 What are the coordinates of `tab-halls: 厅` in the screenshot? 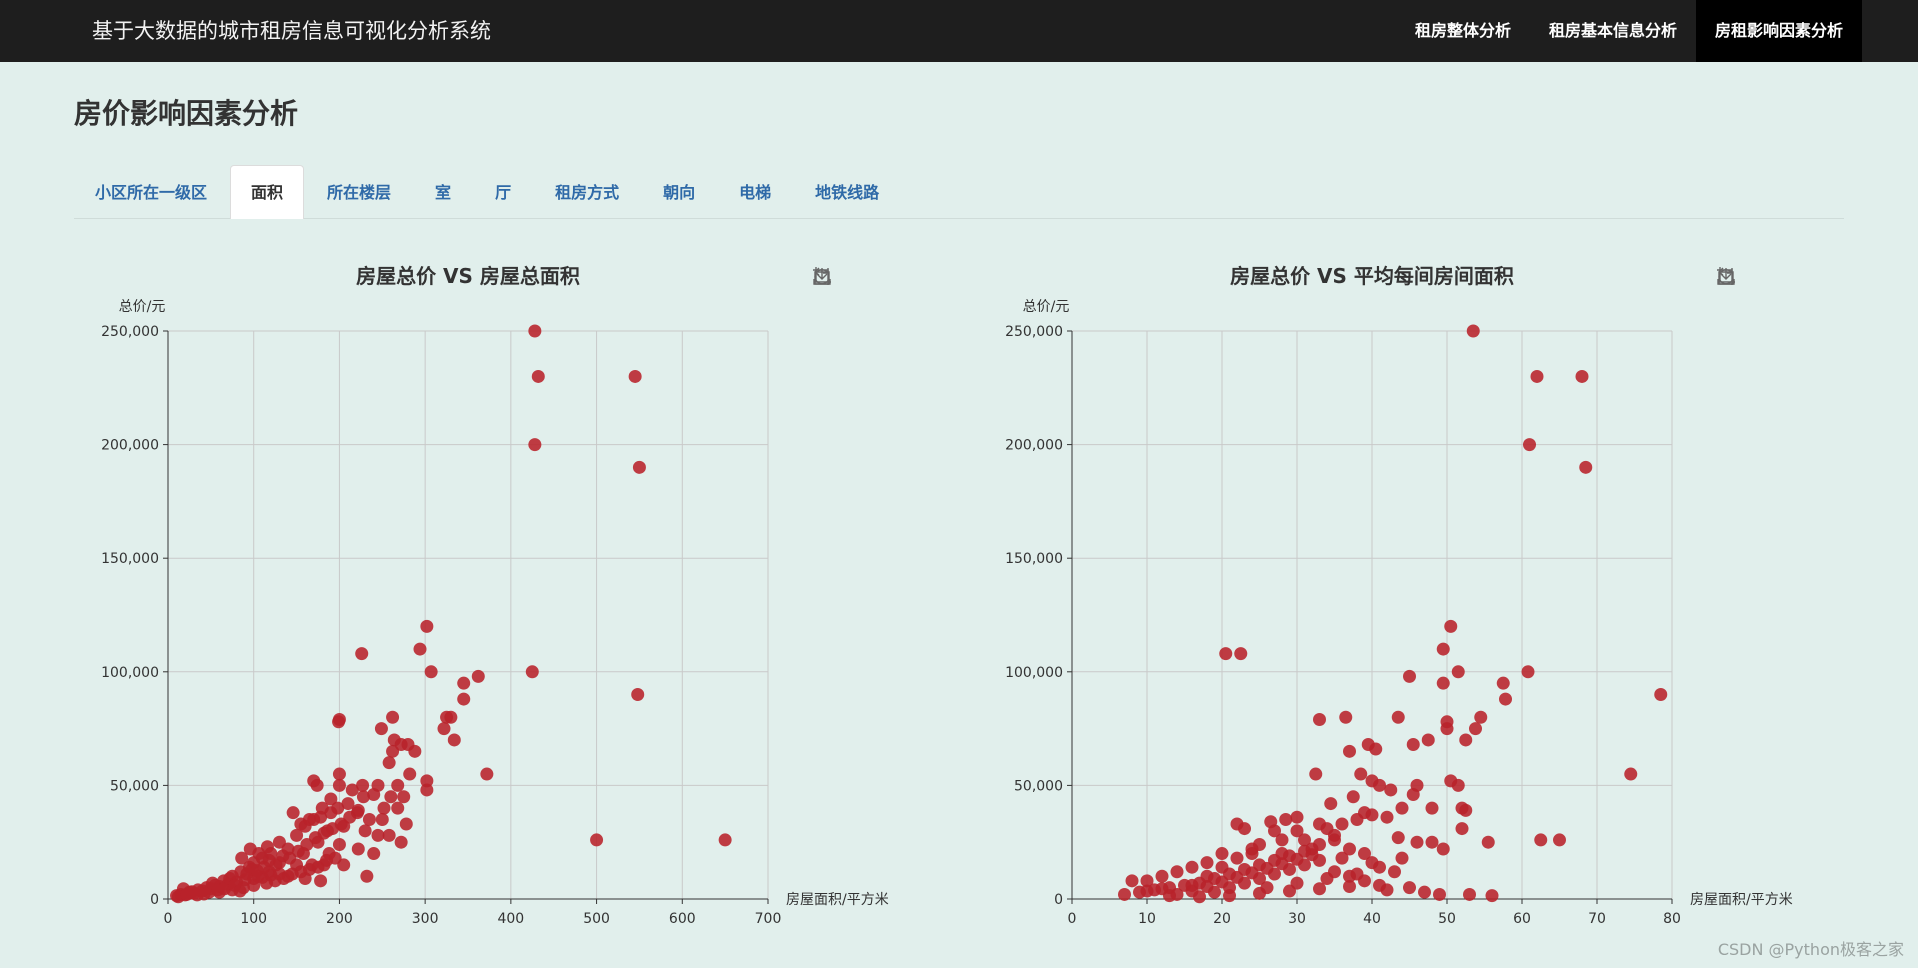 It's located at (503, 192).